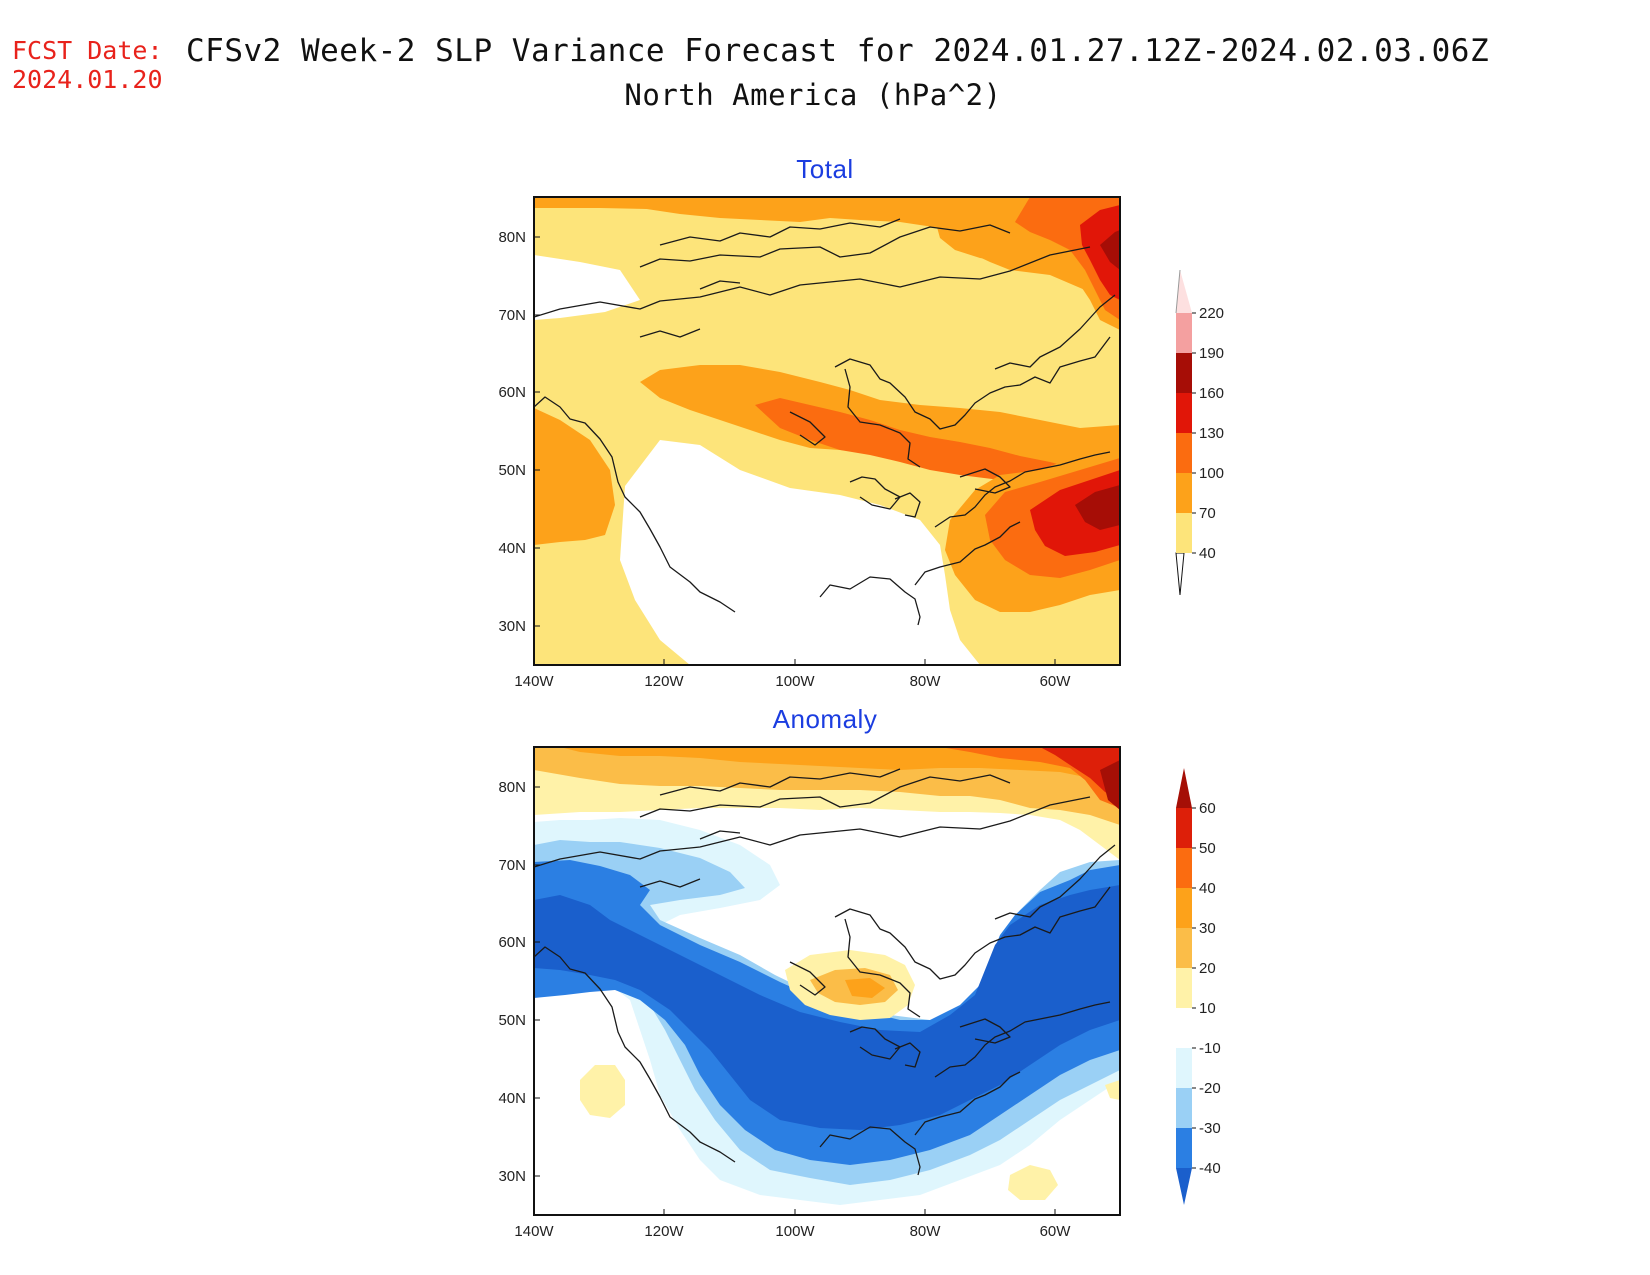  I want to click on total-colorbar-low-arrow, so click(1180, 574).